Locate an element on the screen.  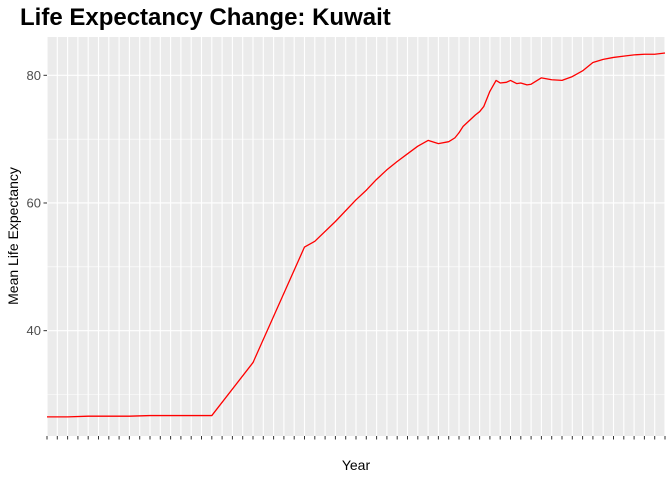
x-axis-title: Year is located at coordinates (356, 465).